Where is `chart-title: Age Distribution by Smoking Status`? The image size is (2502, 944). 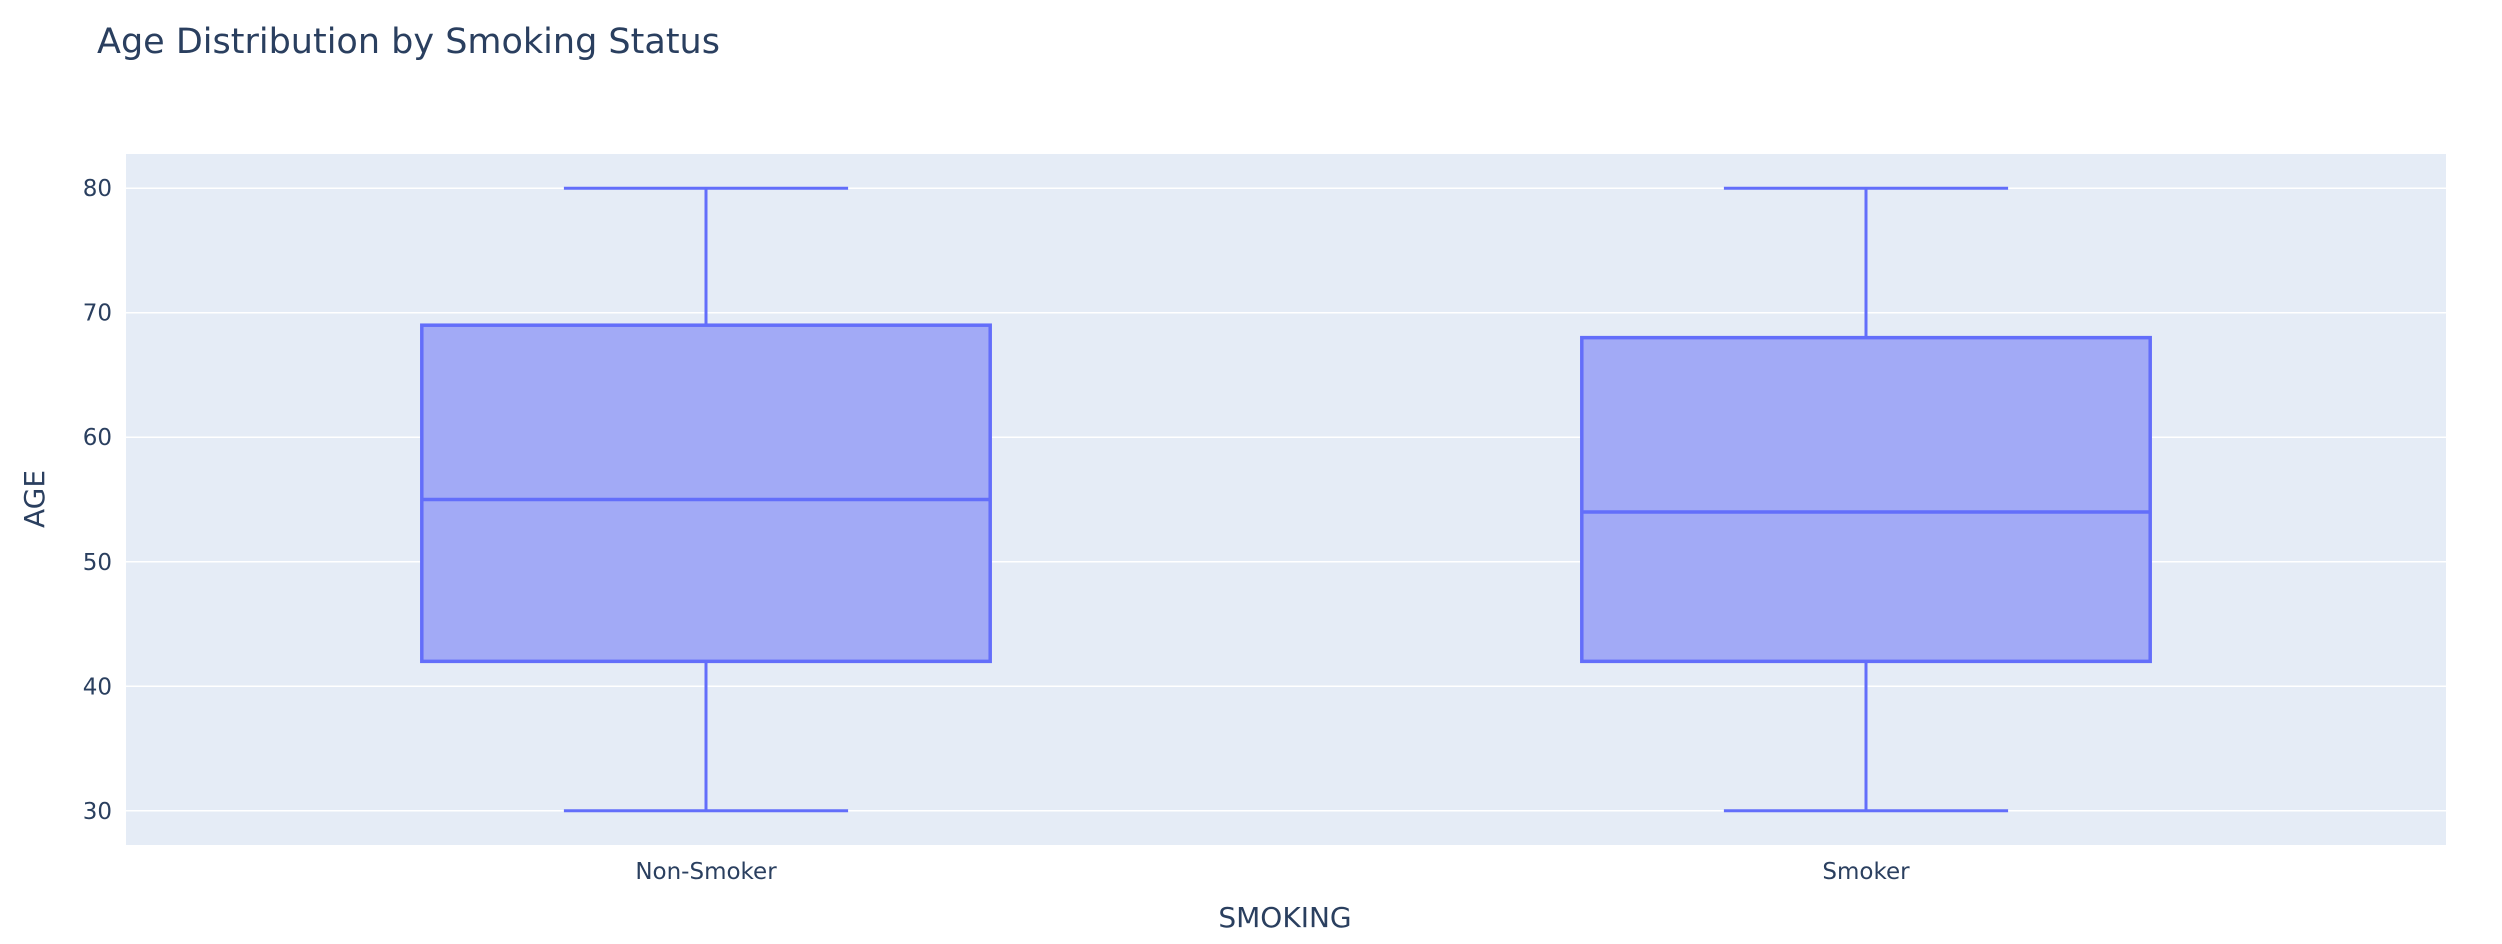 chart-title: Age Distribution by Smoking Status is located at coordinates (408, 42).